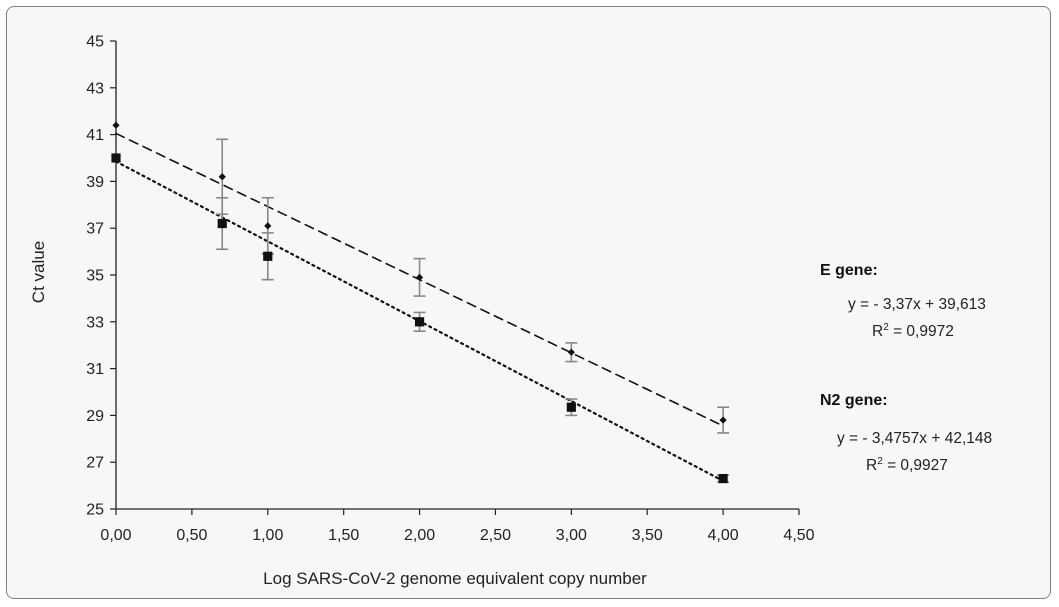 The image size is (1059, 607). I want to click on y-tick-label: 35, so click(95, 276).